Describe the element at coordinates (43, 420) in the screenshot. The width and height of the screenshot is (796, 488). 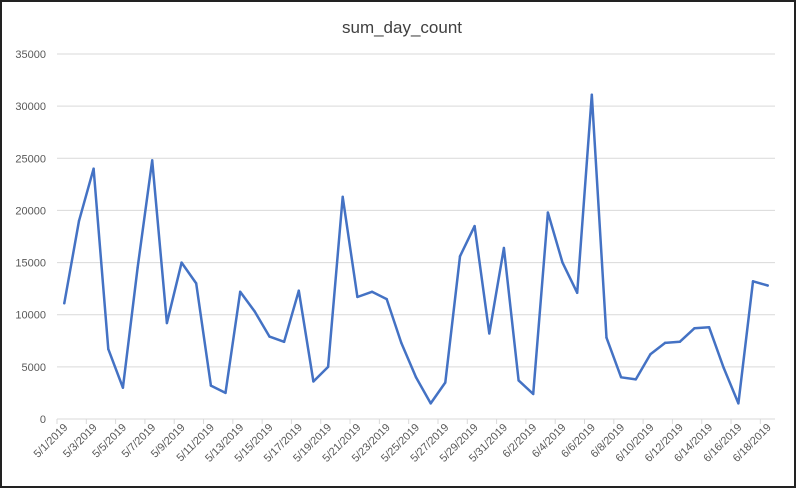
I see `y-tick-label: 0` at that location.